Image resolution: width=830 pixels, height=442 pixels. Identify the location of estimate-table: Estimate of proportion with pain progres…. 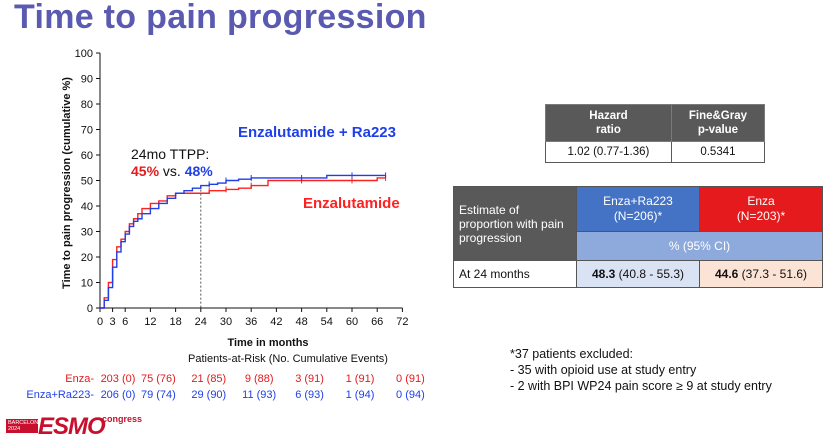
(638, 237).